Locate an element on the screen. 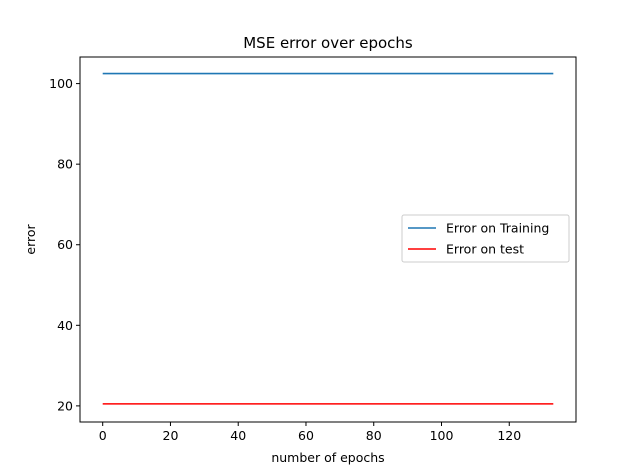 The width and height of the screenshot is (640, 474). x-tick-label: 0 is located at coordinates (103, 435).